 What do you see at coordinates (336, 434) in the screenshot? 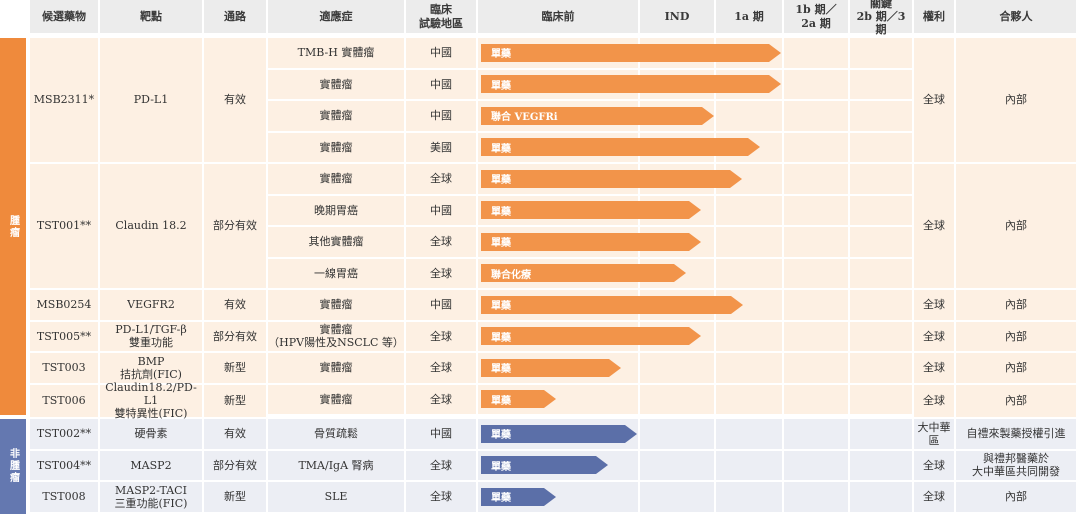
I see `row-indication: 骨質疏鬆` at bounding box center [336, 434].